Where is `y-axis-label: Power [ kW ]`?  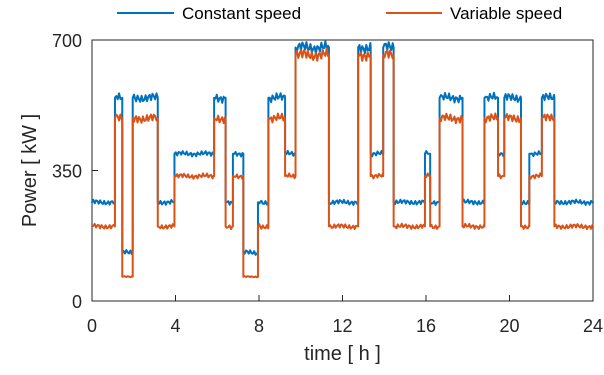 y-axis-label: Power [ kW ] is located at coordinates (30, 170).